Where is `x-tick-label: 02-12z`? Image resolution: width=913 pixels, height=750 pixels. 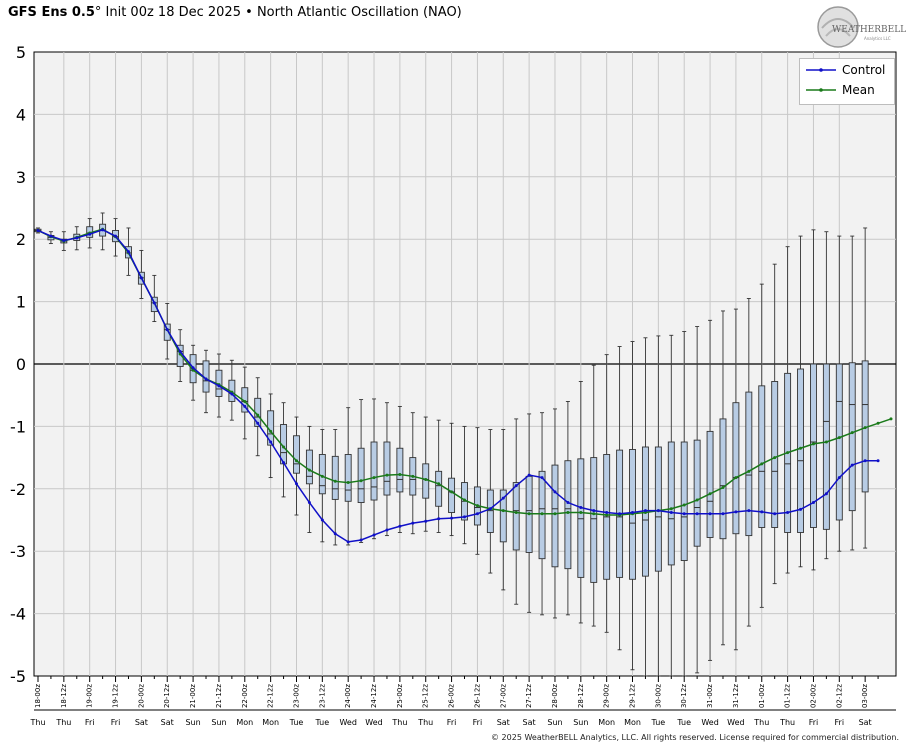 x-tick-label: 02-12z is located at coordinates (839, 696).